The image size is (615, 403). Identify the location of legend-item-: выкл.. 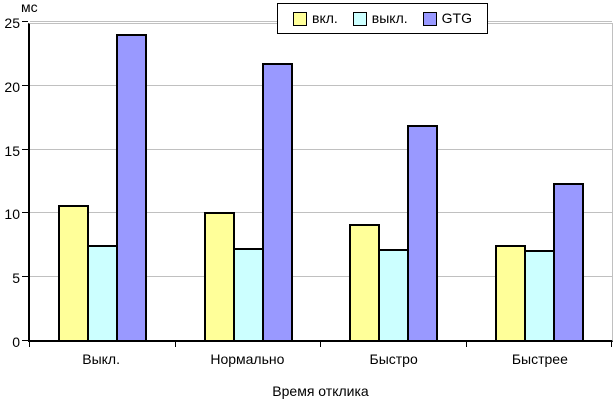
(380, 18).